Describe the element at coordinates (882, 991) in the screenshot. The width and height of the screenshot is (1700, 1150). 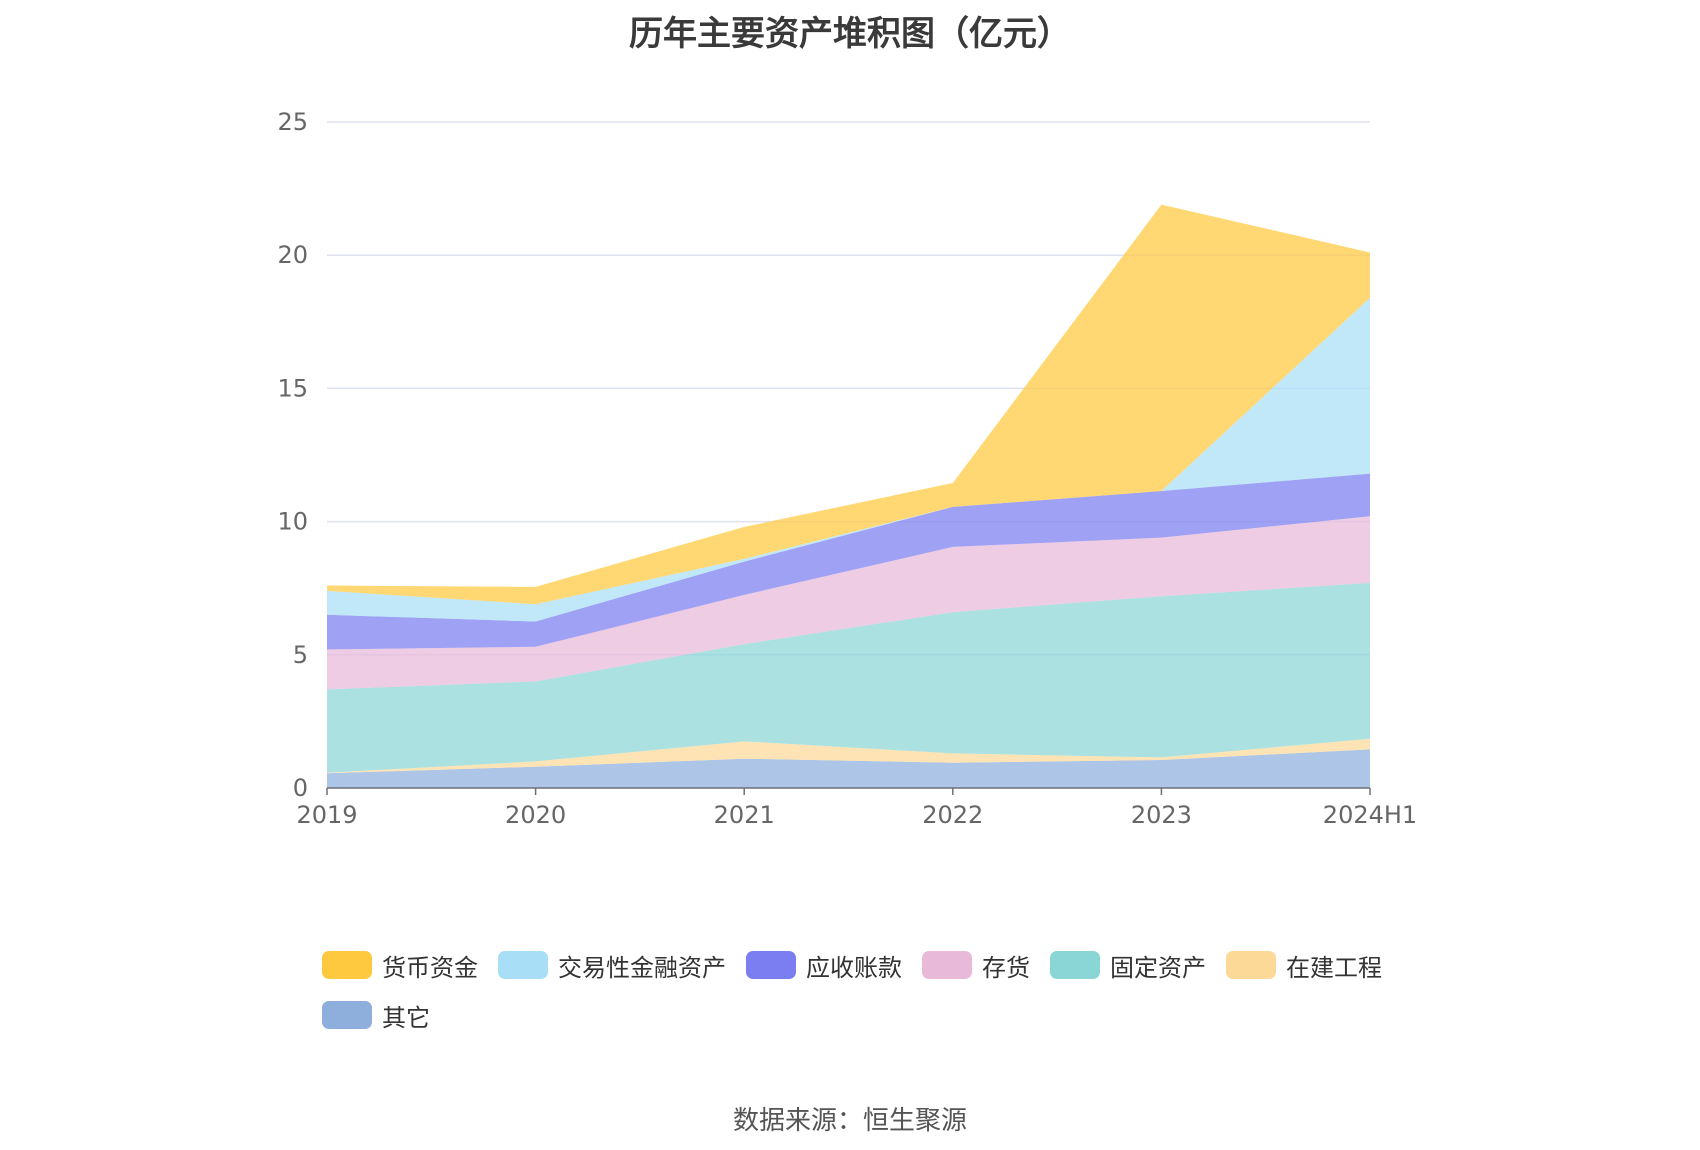
I see `legend: 货币资金 交易性金融资产 应收账款 存货 固定资产 在建工程其它` at that location.